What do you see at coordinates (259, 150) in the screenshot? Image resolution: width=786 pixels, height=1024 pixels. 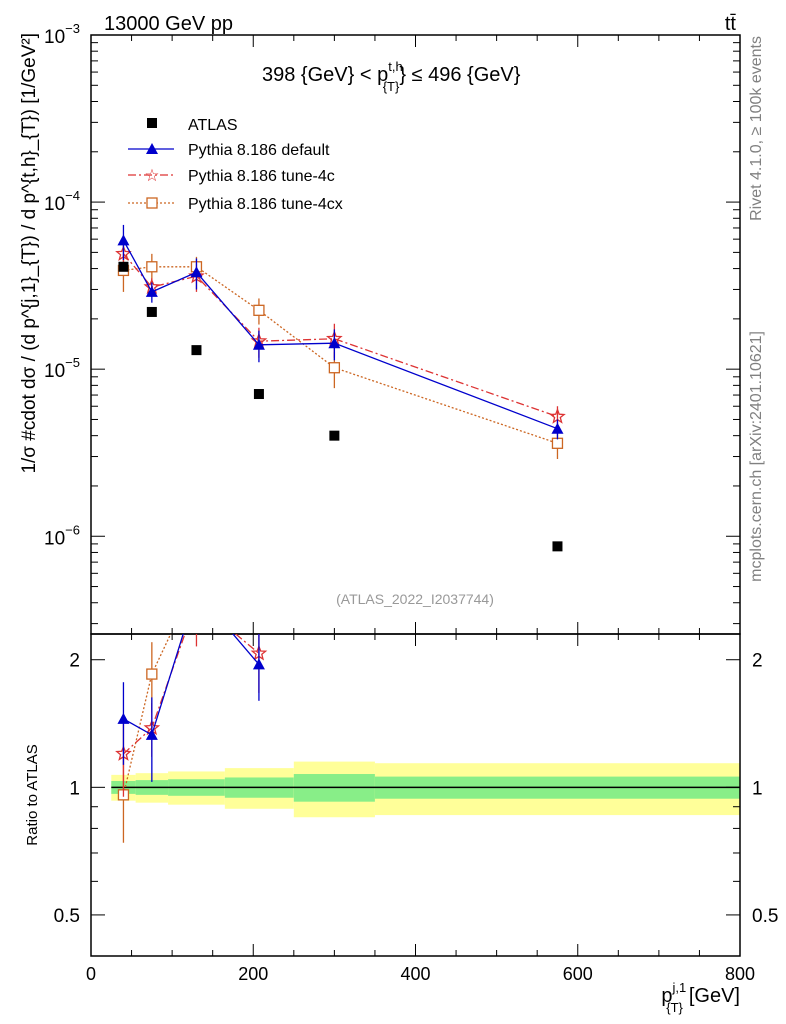 I see `legend-default-label: Pythia 8.186 default` at bounding box center [259, 150].